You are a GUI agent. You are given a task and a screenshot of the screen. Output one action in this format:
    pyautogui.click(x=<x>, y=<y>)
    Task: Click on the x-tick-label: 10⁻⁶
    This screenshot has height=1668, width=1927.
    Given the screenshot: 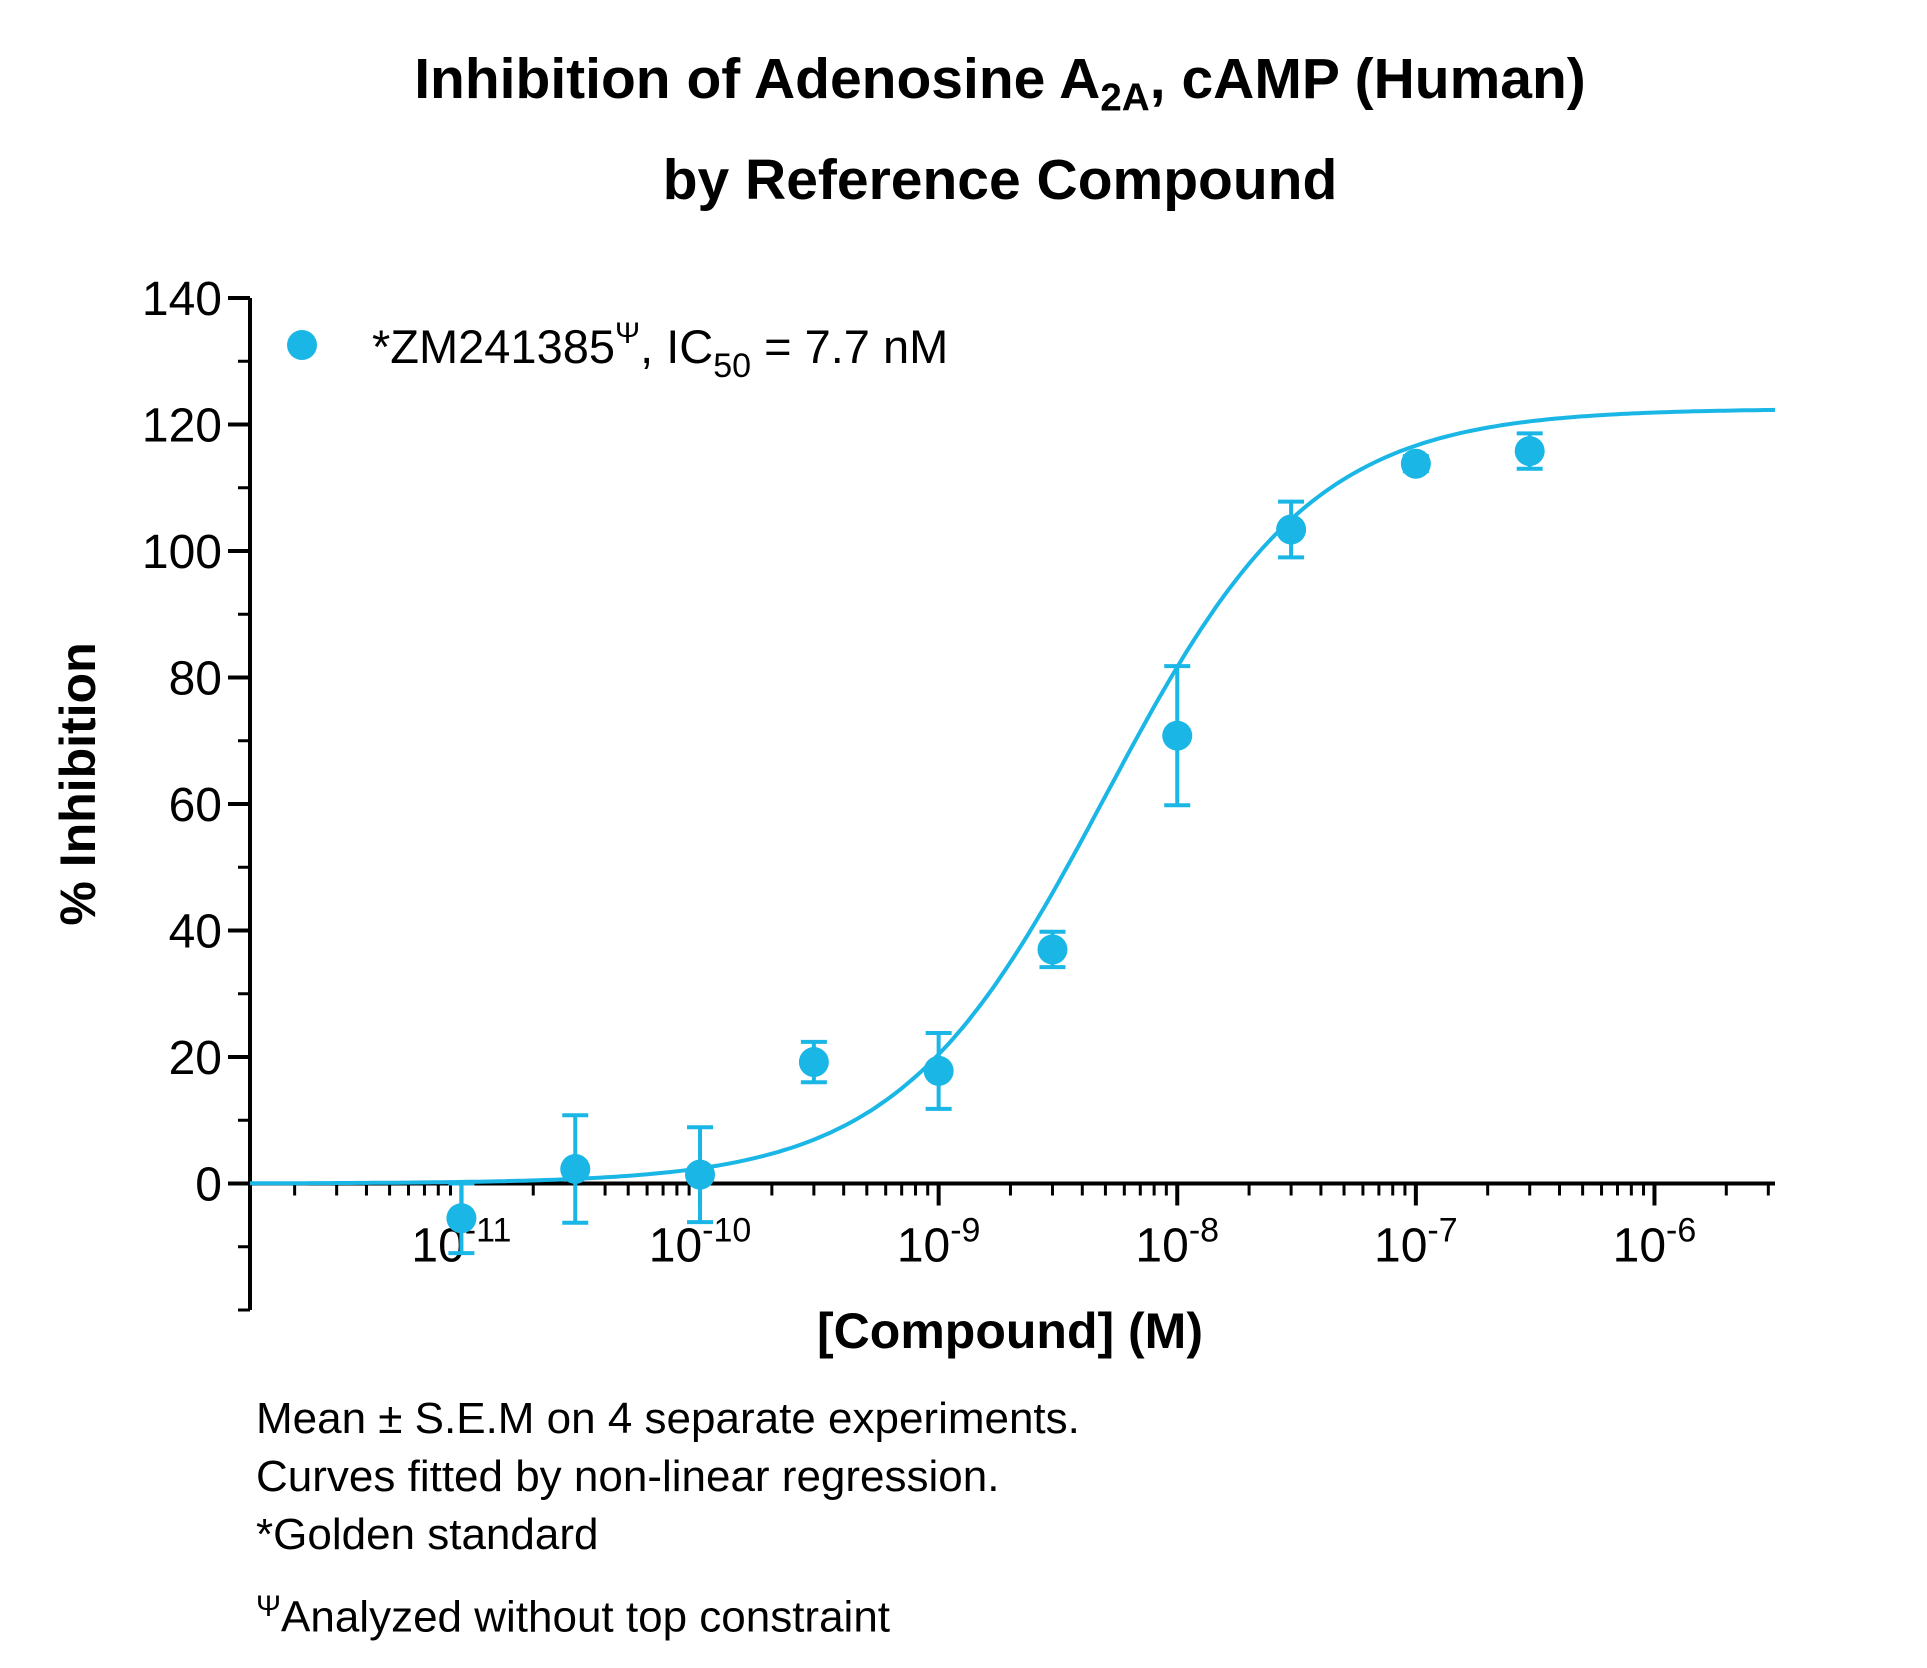 What is the action you would take?
    pyautogui.click(x=1655, y=1242)
    